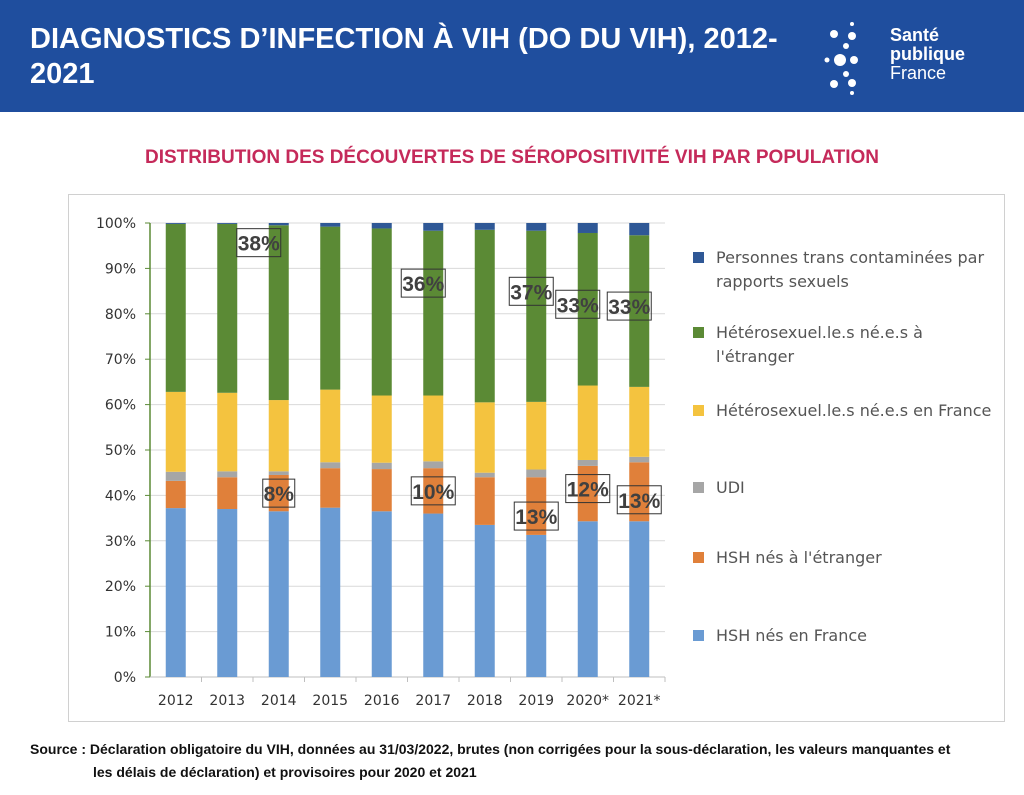  What do you see at coordinates (819, 344) in the screenshot?
I see `legend-label: Hétérosexuel.le.s né.e.s à l'étranger` at bounding box center [819, 344].